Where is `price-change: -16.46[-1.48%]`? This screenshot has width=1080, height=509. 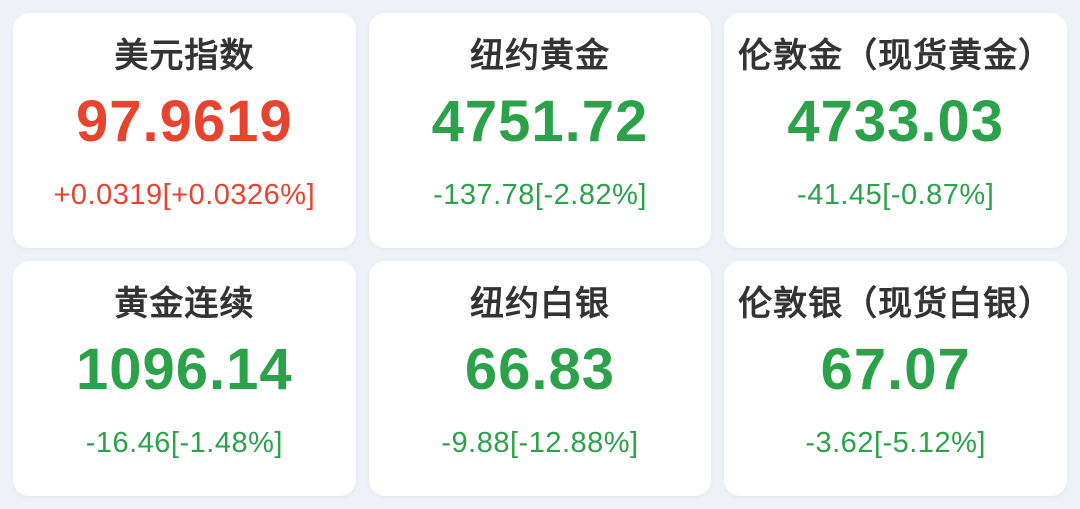
price-change: -16.46[-1.48%] is located at coordinates (184, 443).